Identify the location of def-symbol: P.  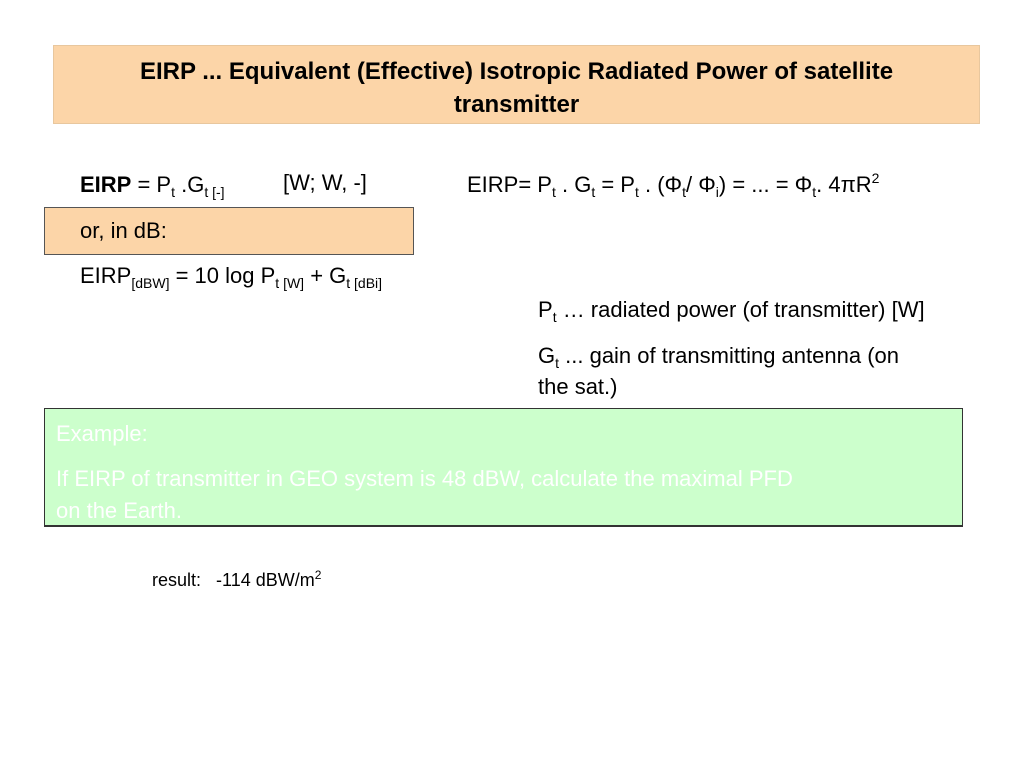
(545, 309).